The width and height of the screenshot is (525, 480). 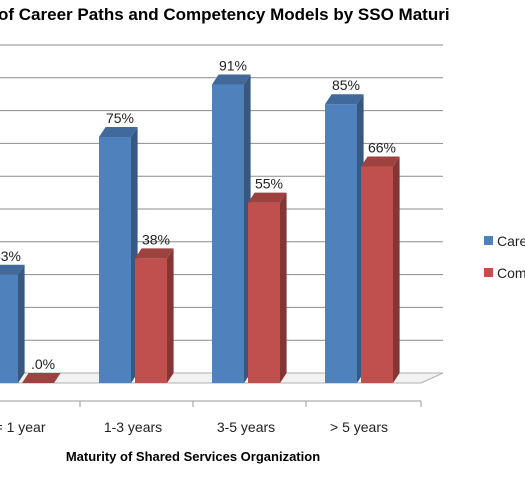 What do you see at coordinates (193, 456) in the screenshot?
I see `x-axis-label: Maturity of Shared Services Organization` at bounding box center [193, 456].